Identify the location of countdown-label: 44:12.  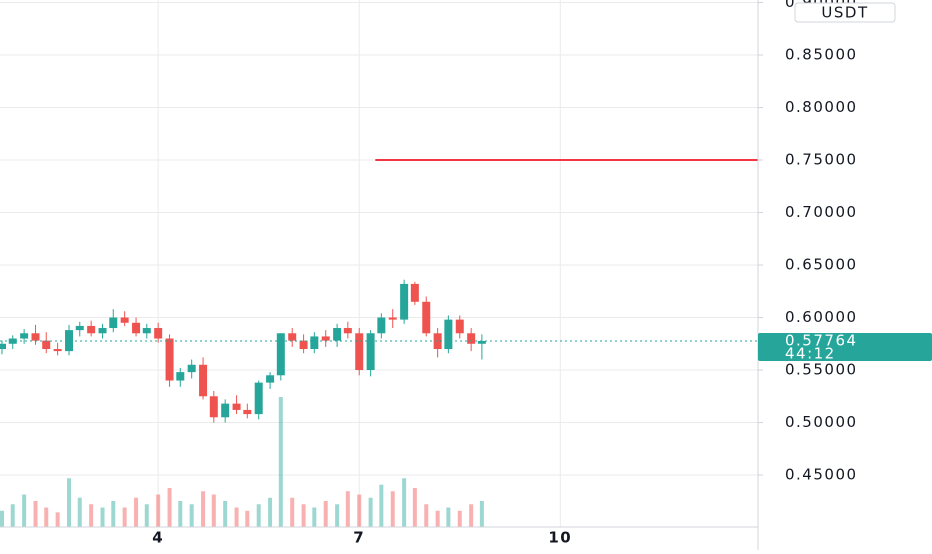
(810, 354).